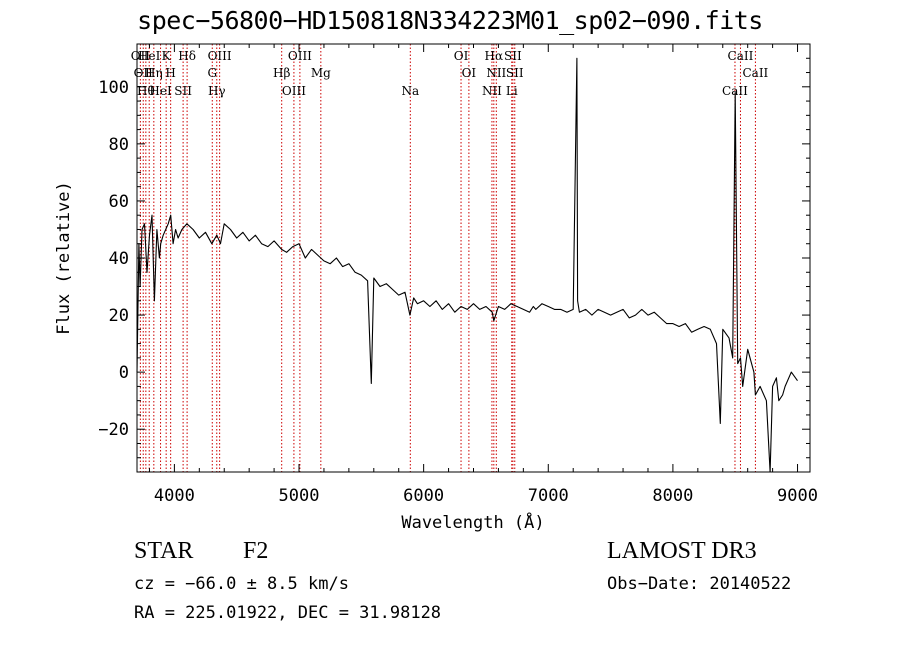 The width and height of the screenshot is (900, 649). What do you see at coordinates (281, 73) in the screenshot?
I see `line-marker-label: Hβ` at bounding box center [281, 73].